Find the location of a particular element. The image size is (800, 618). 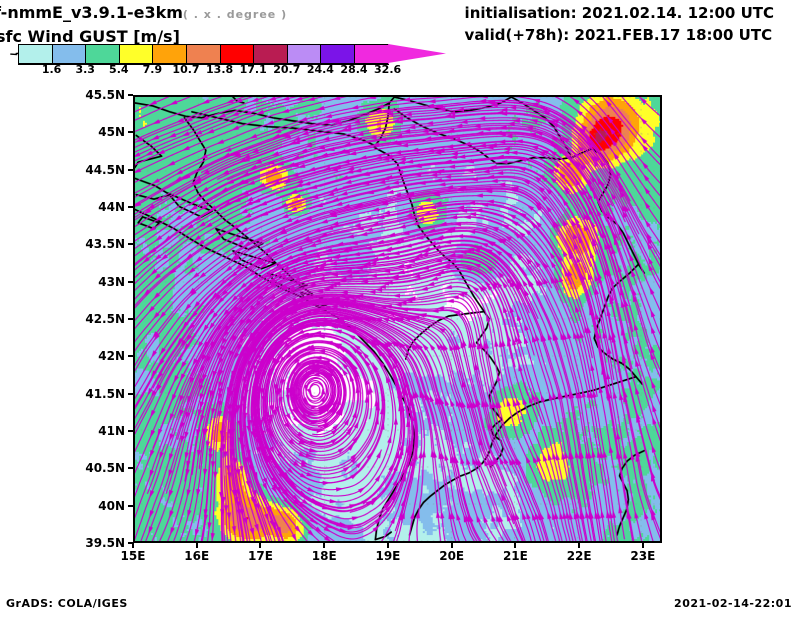

colorbar-tick-labels: 1.6 3.3 5.4 7.9 10.7 13.8 17.1 20.7 24.4 28.4 32.6 is located at coordinates (235, 69).